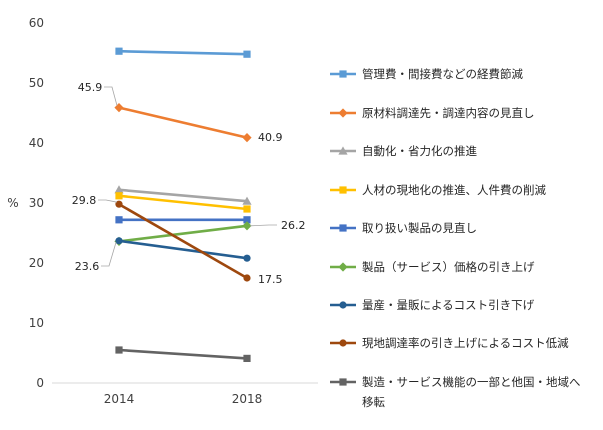 This screenshot has width=603, height=430. I want to click on legend-item: 現地調達率の引き上げによるコスト低減, so click(449, 343).